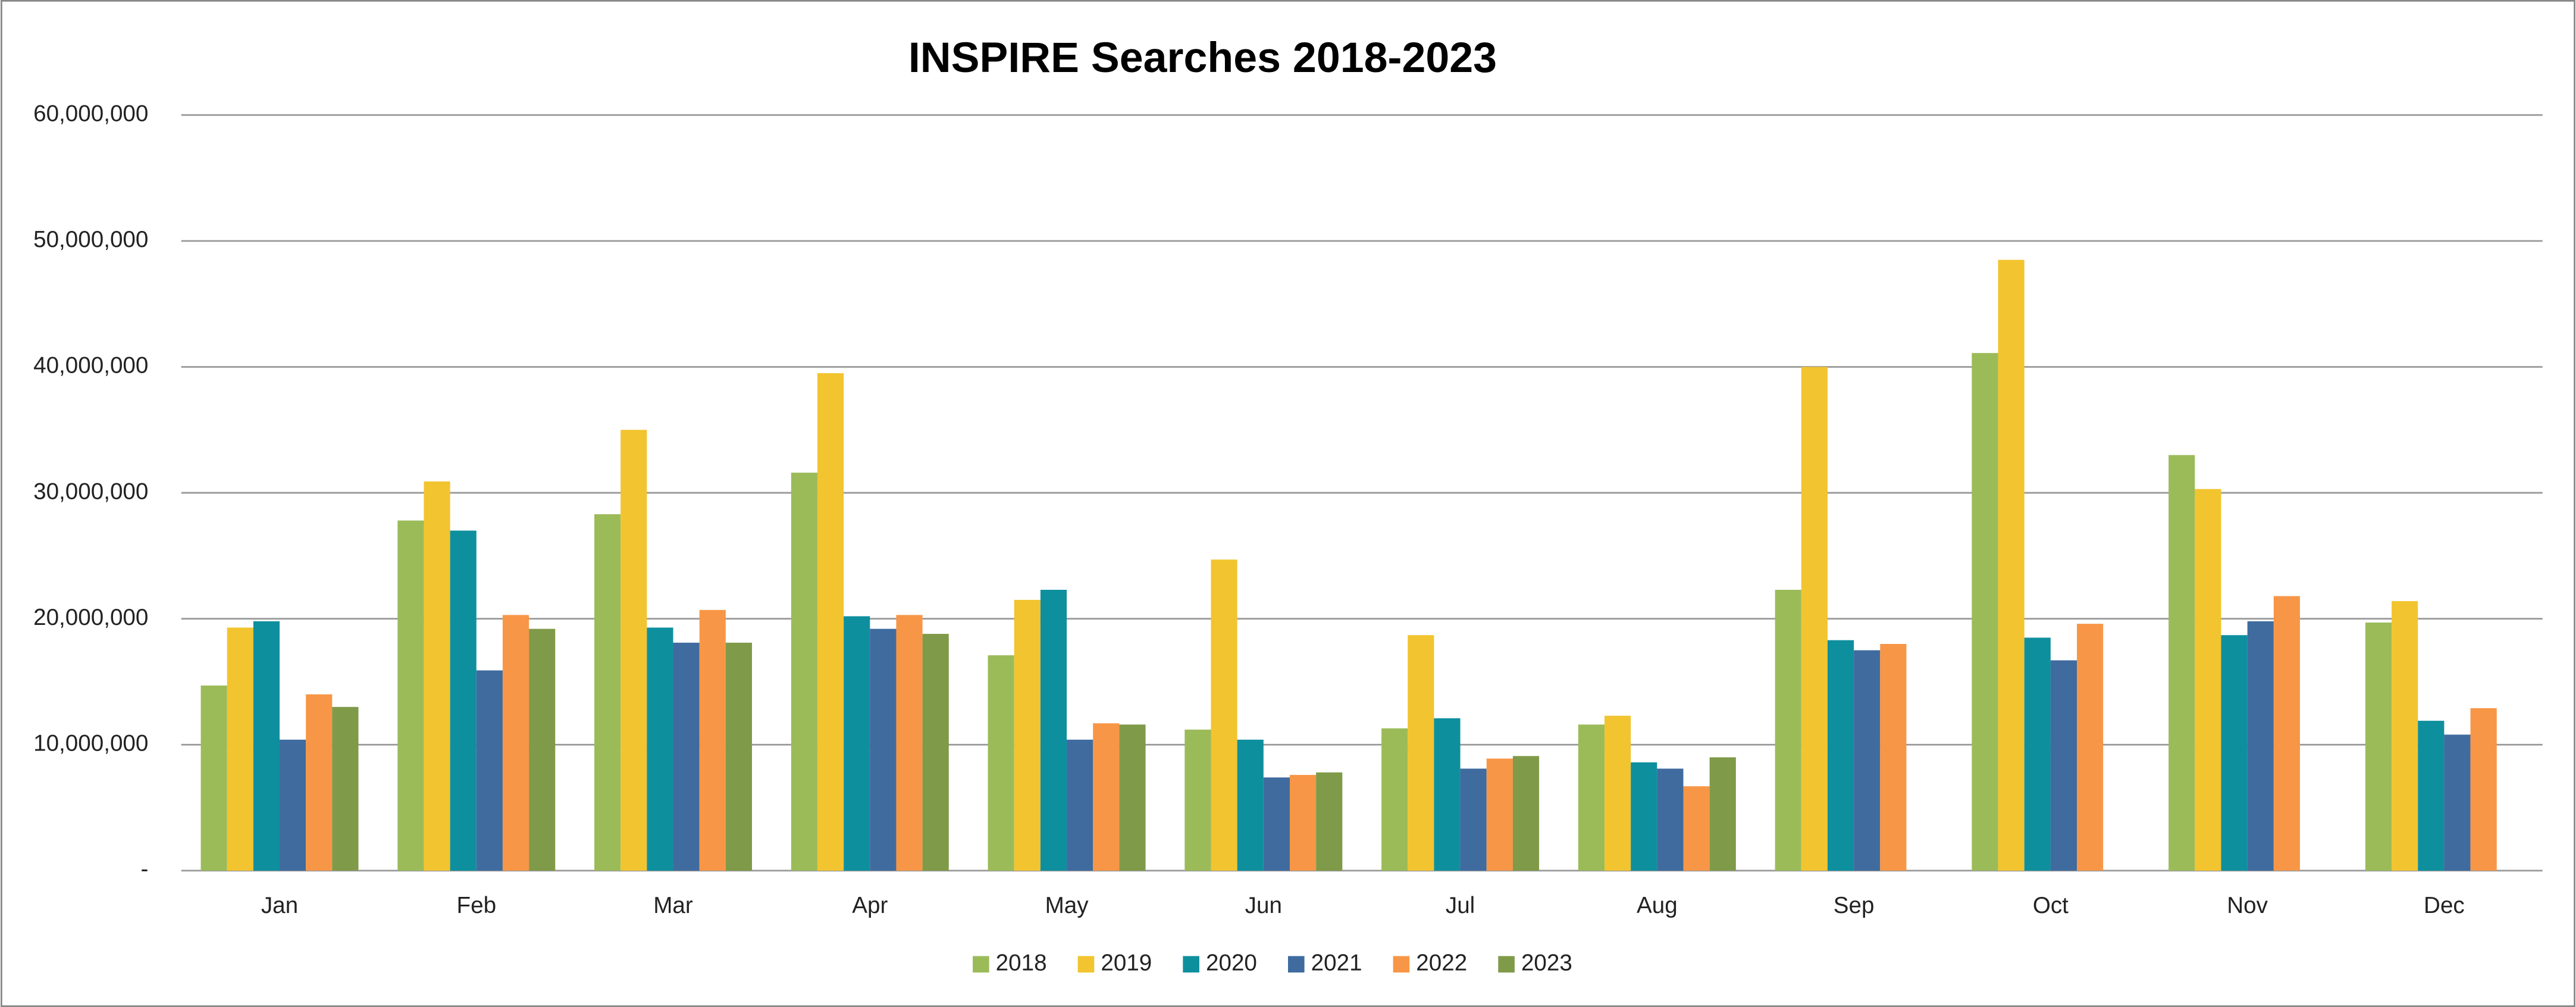 The image size is (2576, 1007). Describe the element at coordinates (1855, 906) in the screenshot. I see `x-tick-label: Sep` at that location.